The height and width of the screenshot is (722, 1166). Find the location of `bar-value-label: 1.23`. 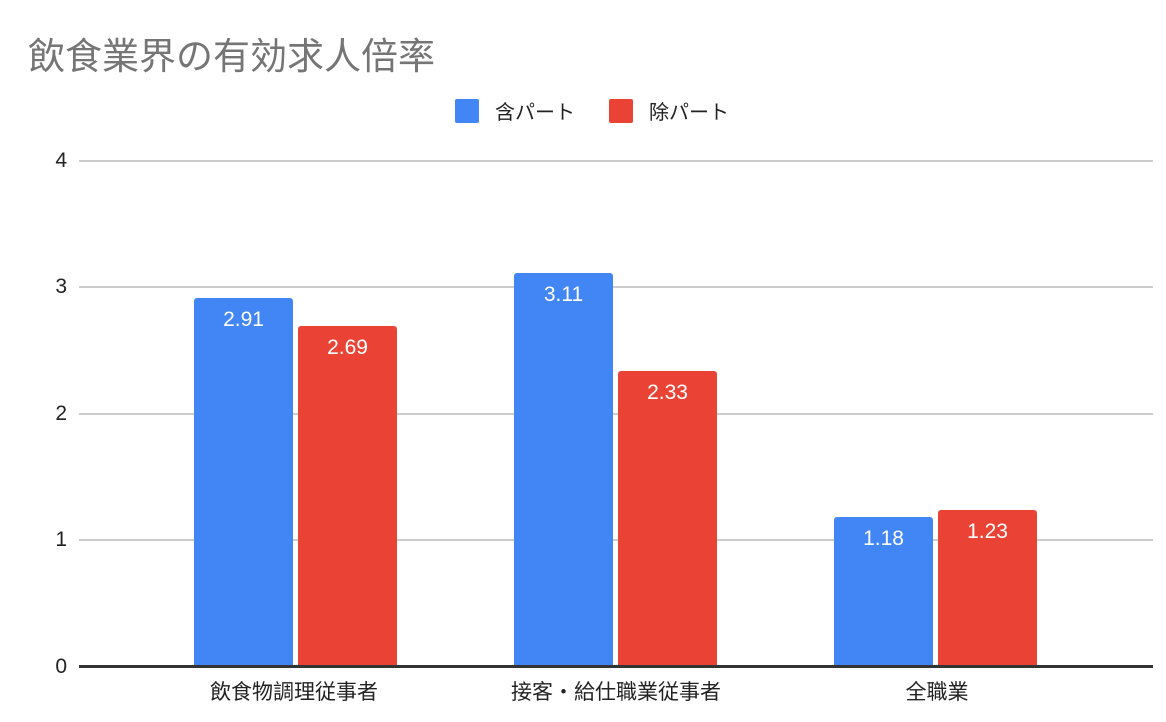

bar-value-label: 1.23 is located at coordinates (987, 531).